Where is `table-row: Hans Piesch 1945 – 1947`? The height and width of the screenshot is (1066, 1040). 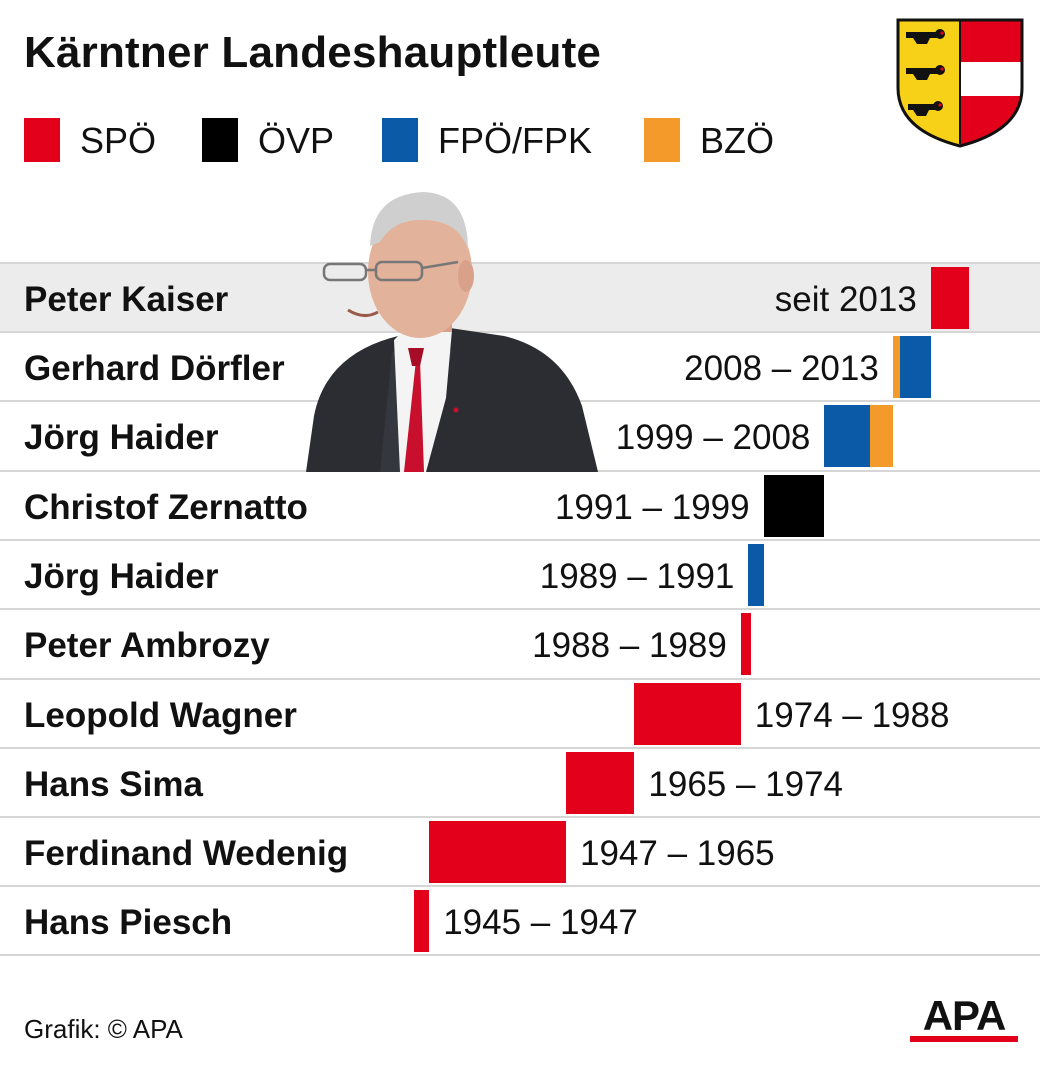
table-row: Hans Piesch 1945 – 1947 is located at coordinates (520, 920).